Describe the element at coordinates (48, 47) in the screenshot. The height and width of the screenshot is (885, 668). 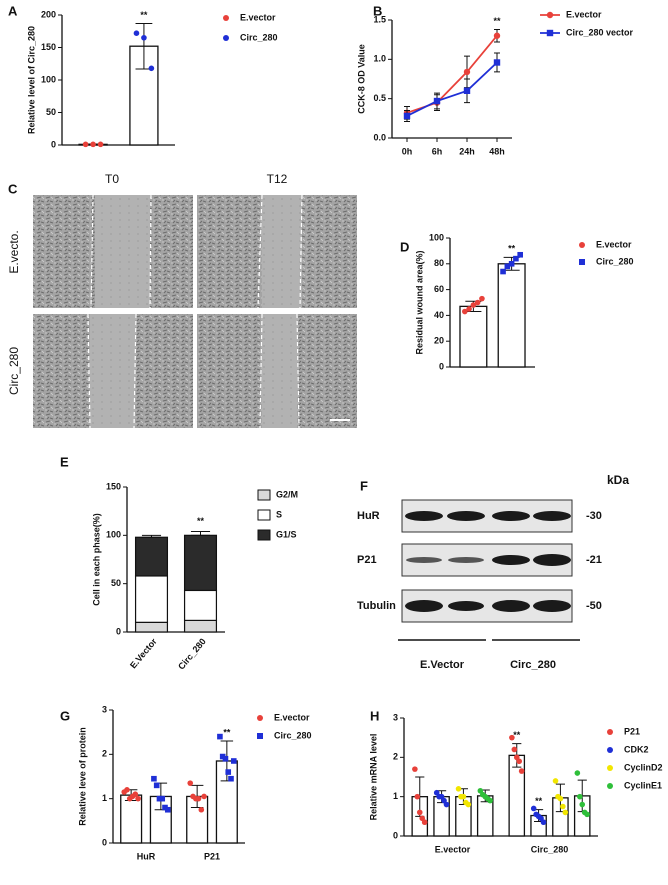
I see `y-tick-label: 150` at that location.